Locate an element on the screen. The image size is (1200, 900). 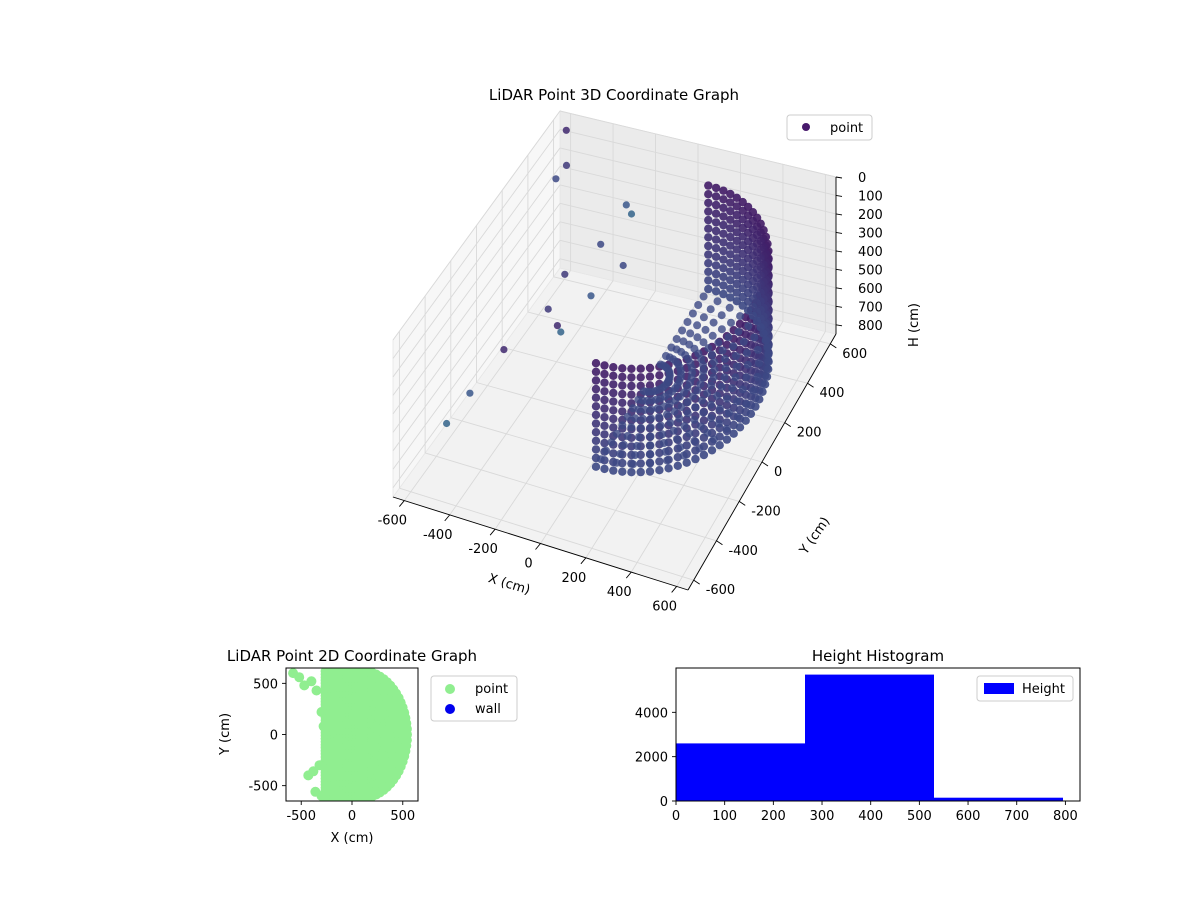
chart-hist-bar is located at coordinates (869, 737).